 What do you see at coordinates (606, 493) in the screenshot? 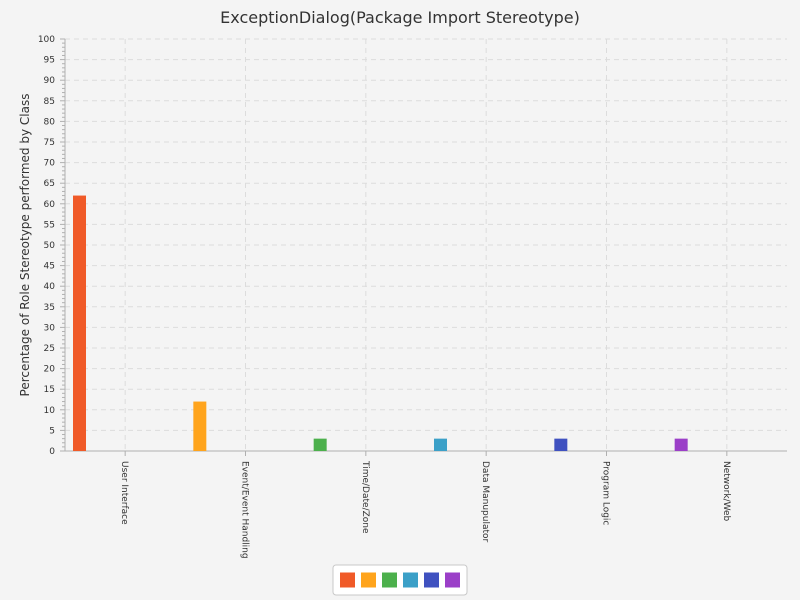
I see `x-tick-label: Program Logic` at bounding box center [606, 493].